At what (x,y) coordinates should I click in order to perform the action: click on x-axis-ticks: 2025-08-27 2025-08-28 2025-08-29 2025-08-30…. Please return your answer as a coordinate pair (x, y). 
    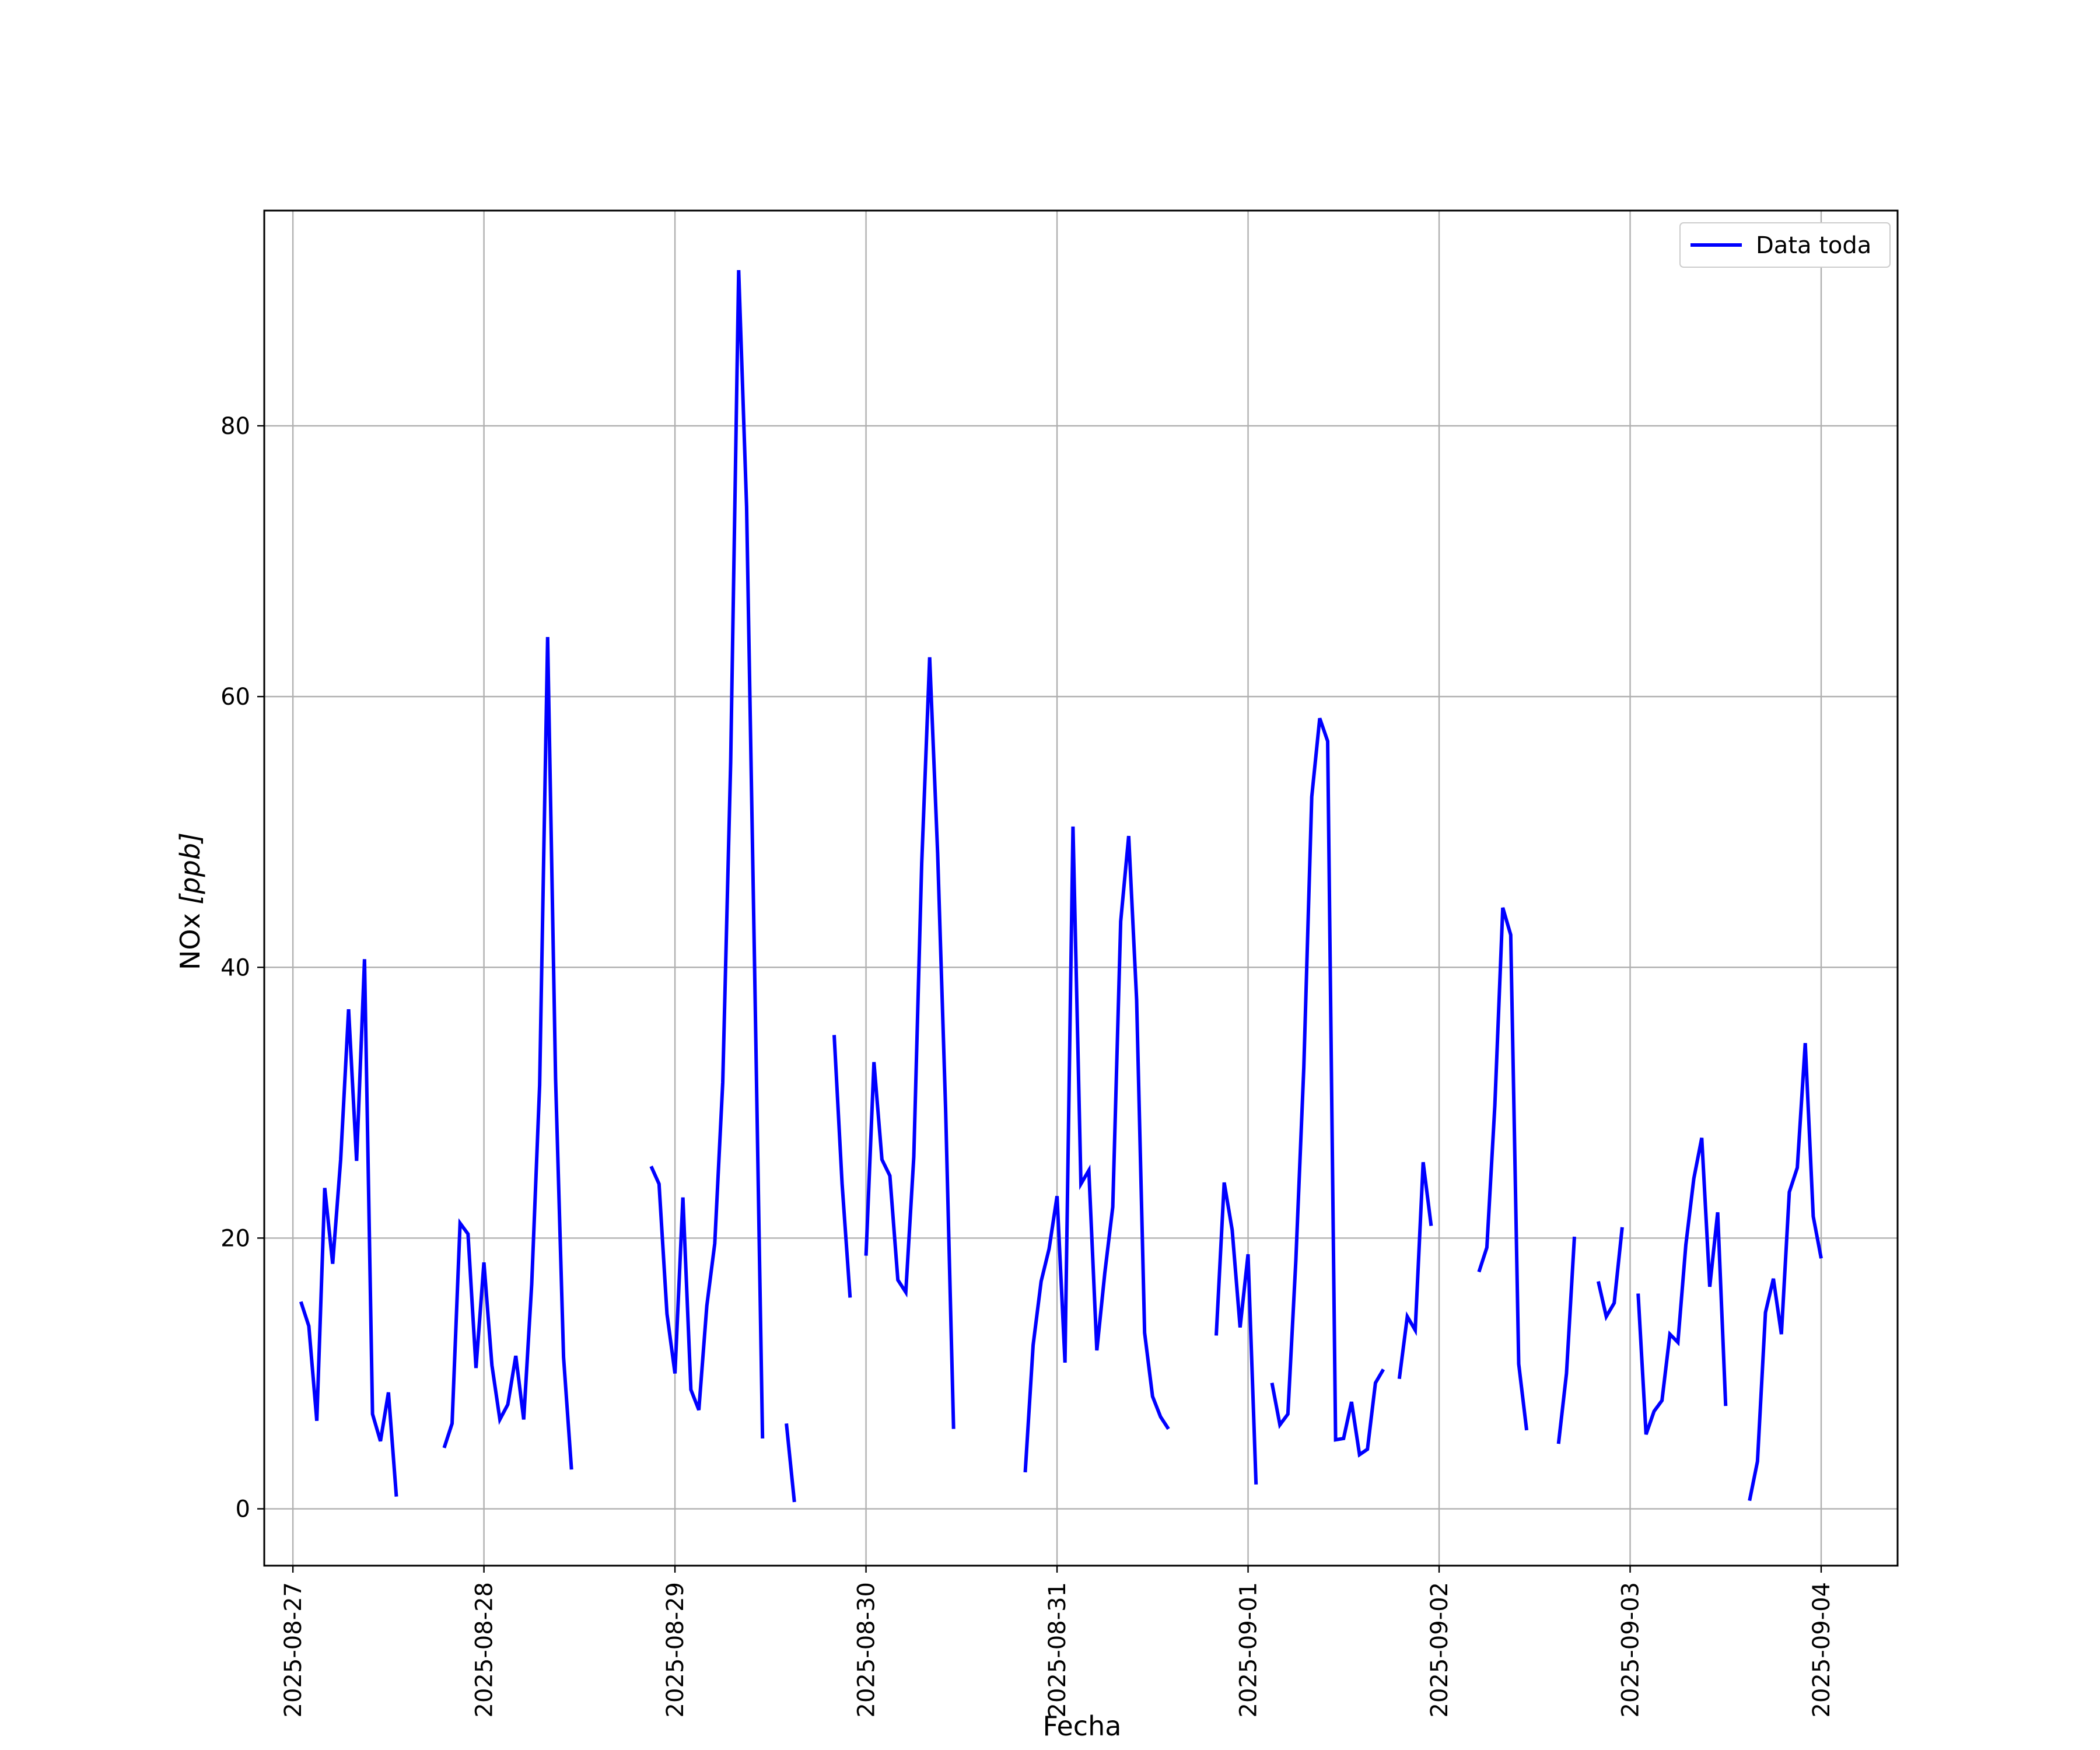
    Looking at the image, I should click on (1057, 1641).